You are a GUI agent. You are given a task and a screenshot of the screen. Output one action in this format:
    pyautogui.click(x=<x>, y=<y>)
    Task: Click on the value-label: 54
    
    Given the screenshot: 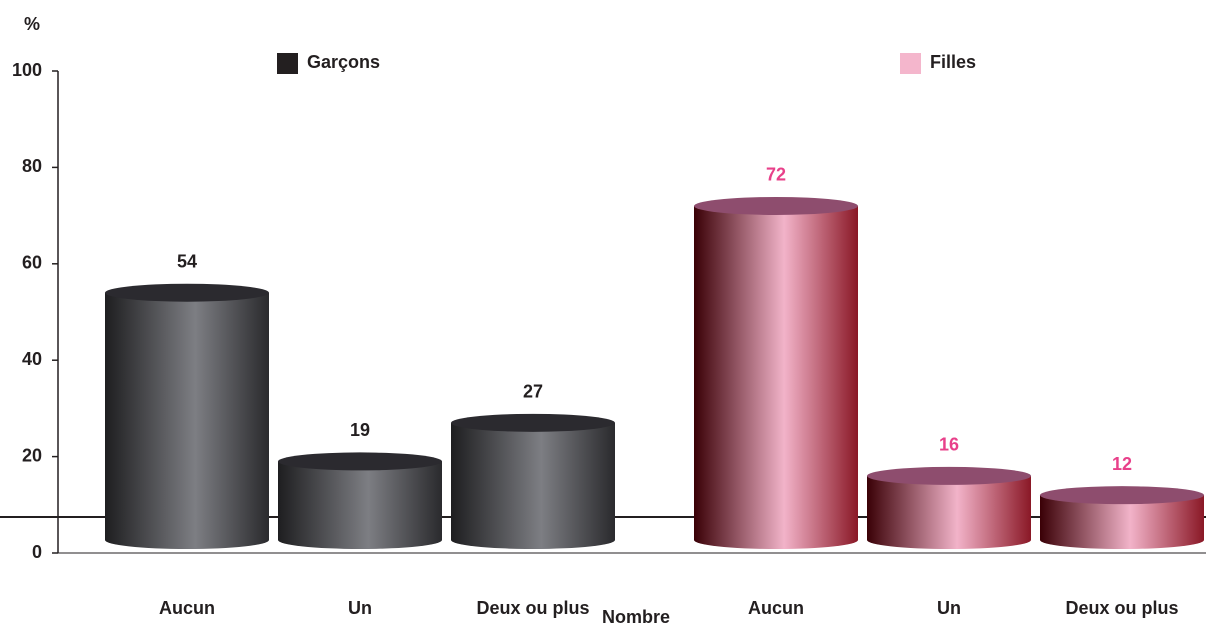 What is the action you would take?
    pyautogui.click(x=187, y=261)
    